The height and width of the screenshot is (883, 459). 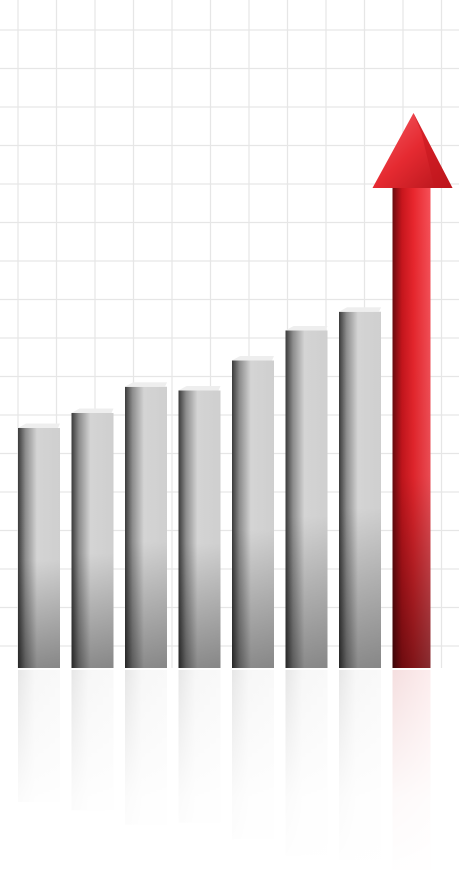 I want to click on arrow-shaft-shade, so click(x=411, y=428).